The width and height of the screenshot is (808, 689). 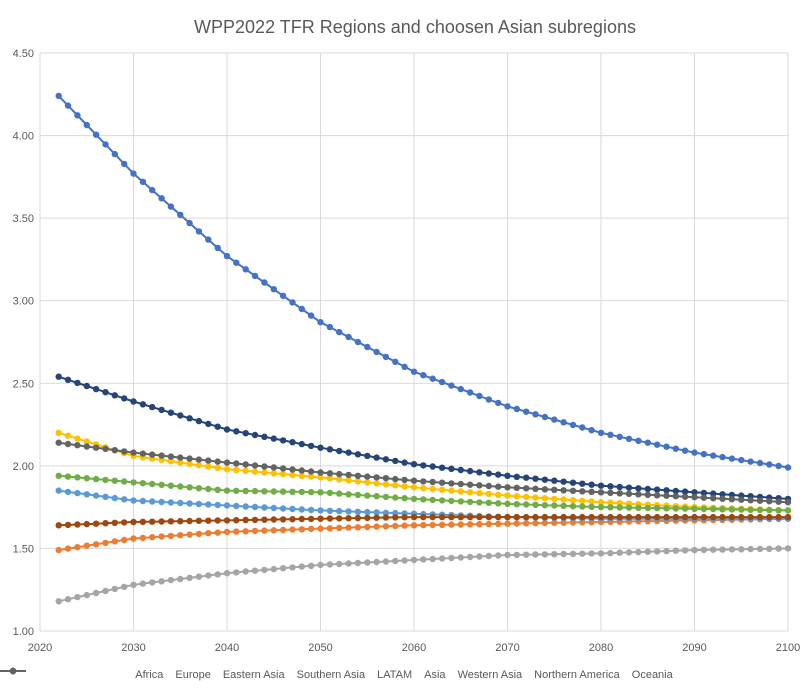 I want to click on x-tick-label: 2070, so click(x=507, y=648).